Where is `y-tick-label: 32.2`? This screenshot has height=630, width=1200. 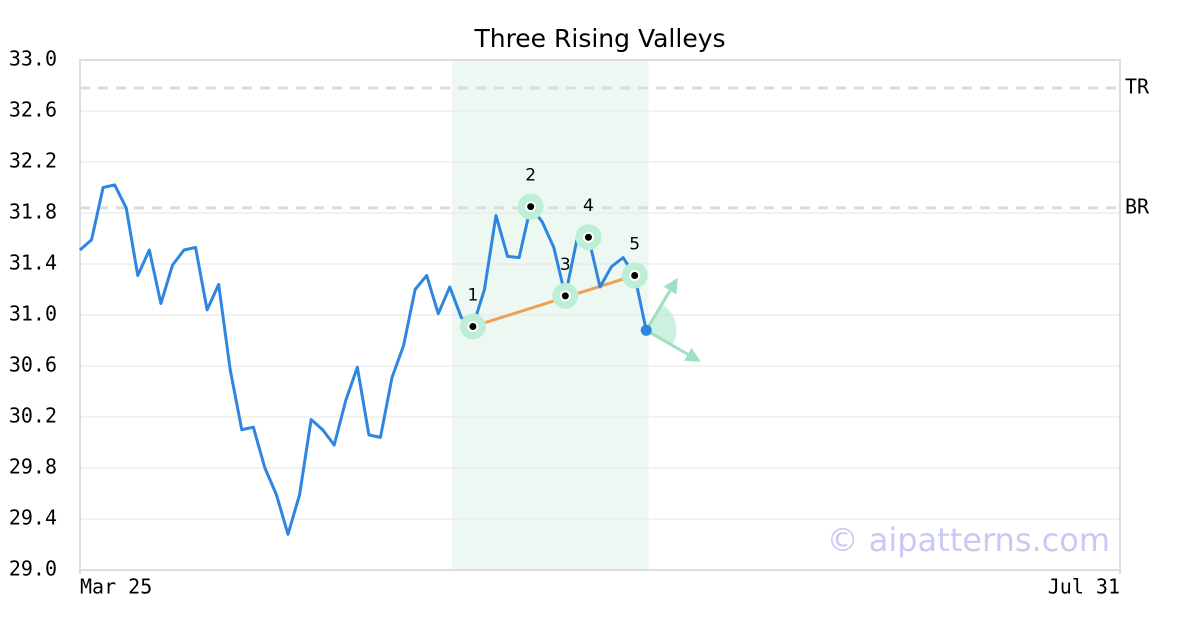 y-tick-label: 32.2 is located at coordinates (33, 161).